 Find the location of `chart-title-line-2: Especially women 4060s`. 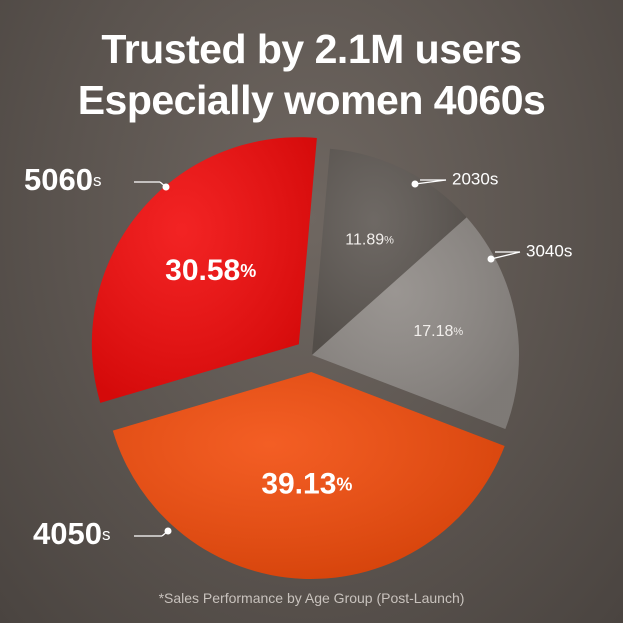

chart-title-line-2: Especially women 4060s is located at coordinates (311, 100).